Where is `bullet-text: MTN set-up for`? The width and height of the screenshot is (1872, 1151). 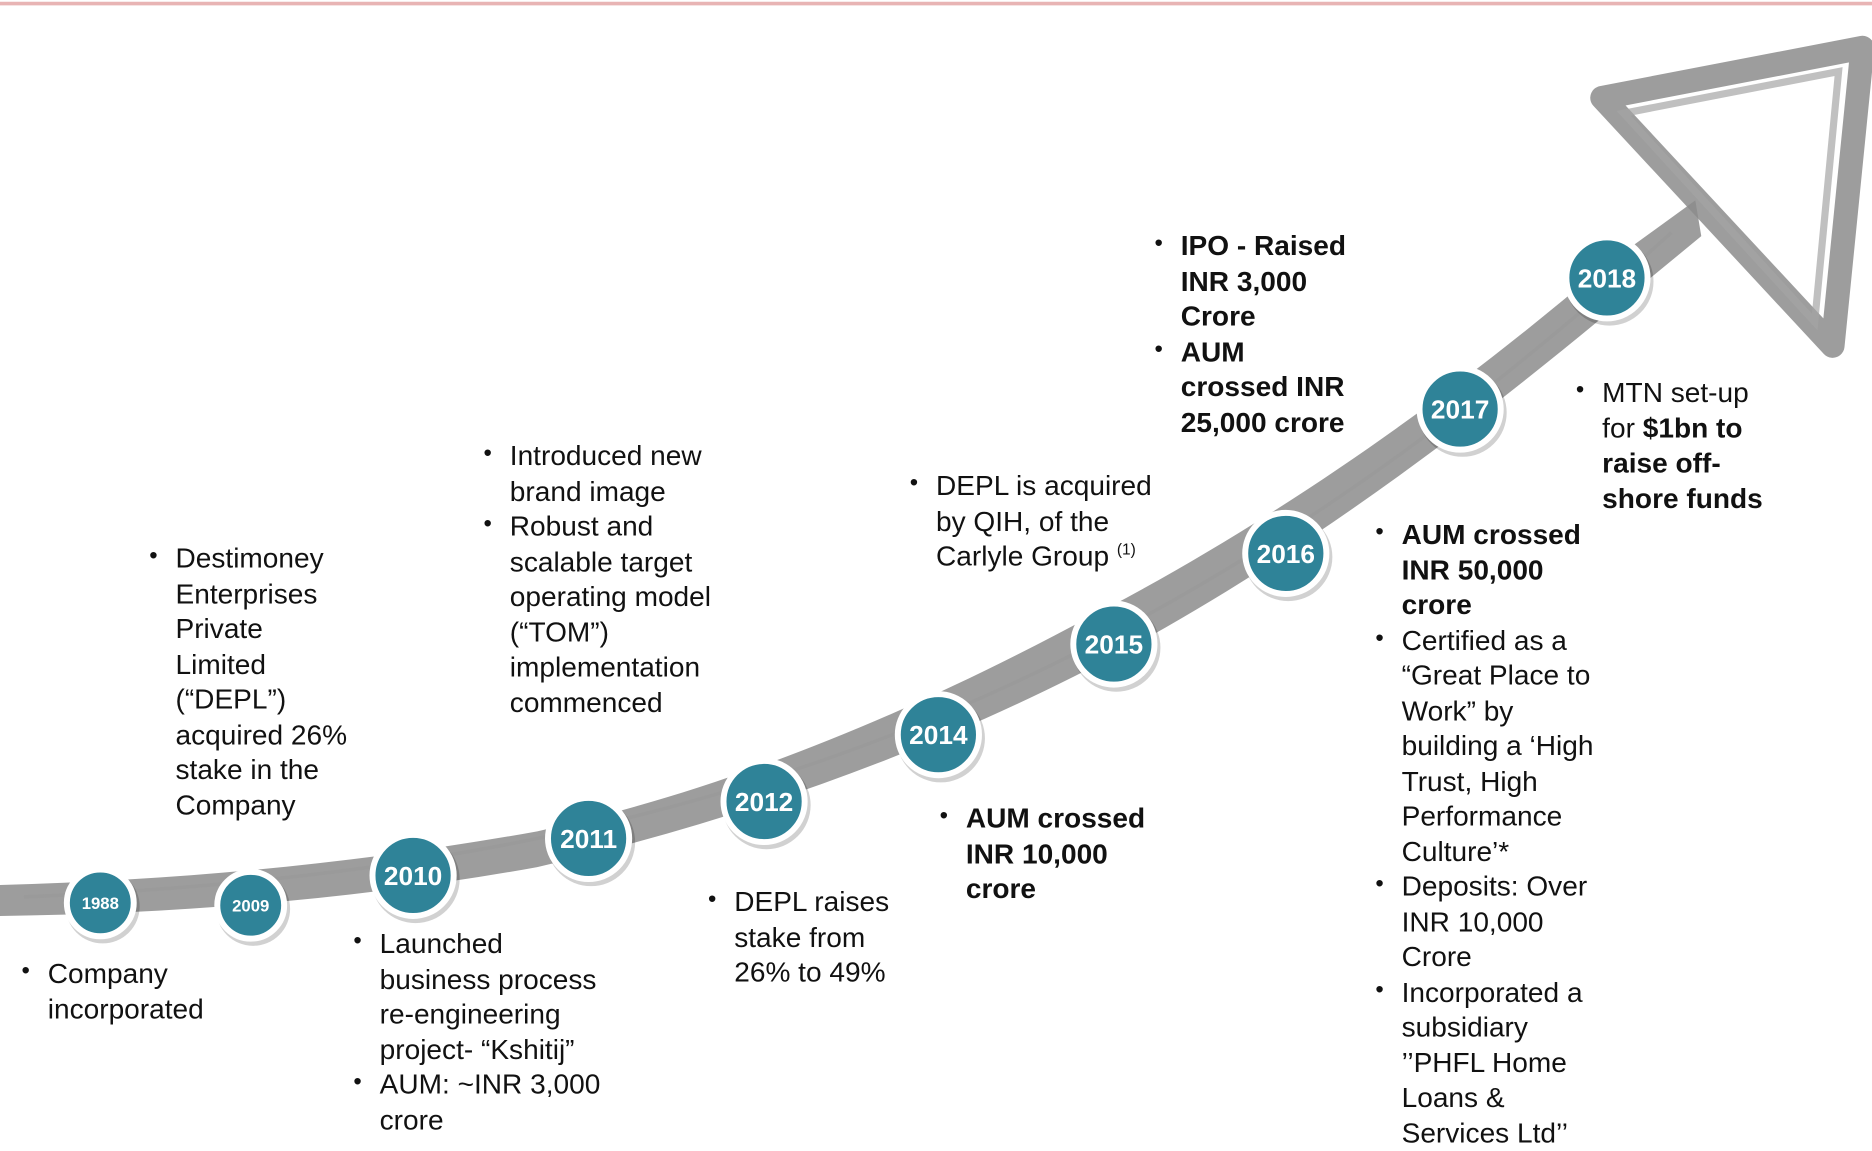 bullet-text: MTN set-up for is located at coordinates (1675, 410).